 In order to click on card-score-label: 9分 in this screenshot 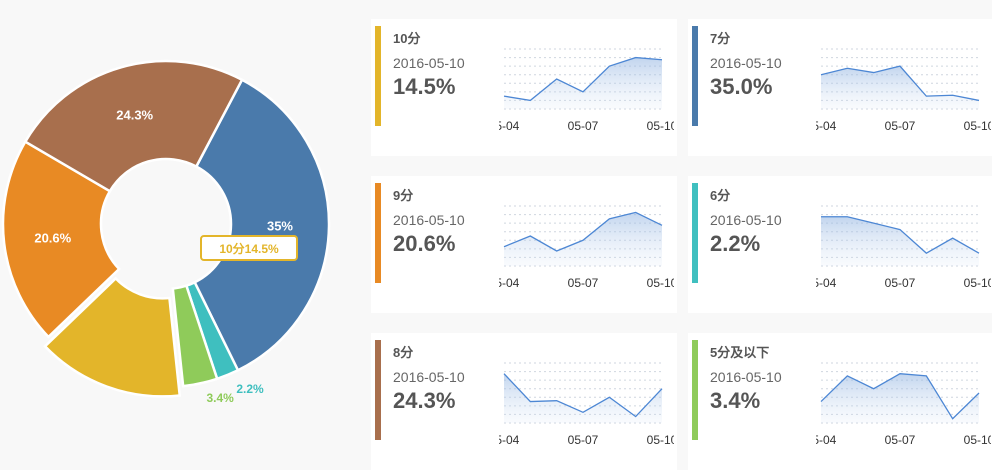, I will do `click(403, 195)`.